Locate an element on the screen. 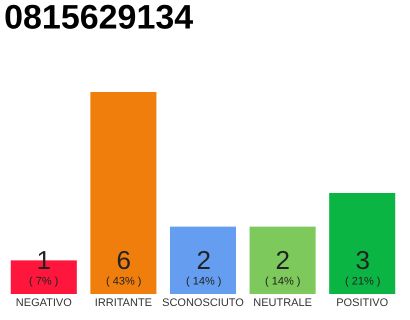 This screenshot has width=410, height=320. x-tick-label: SCONOSCIUTO is located at coordinates (203, 303).